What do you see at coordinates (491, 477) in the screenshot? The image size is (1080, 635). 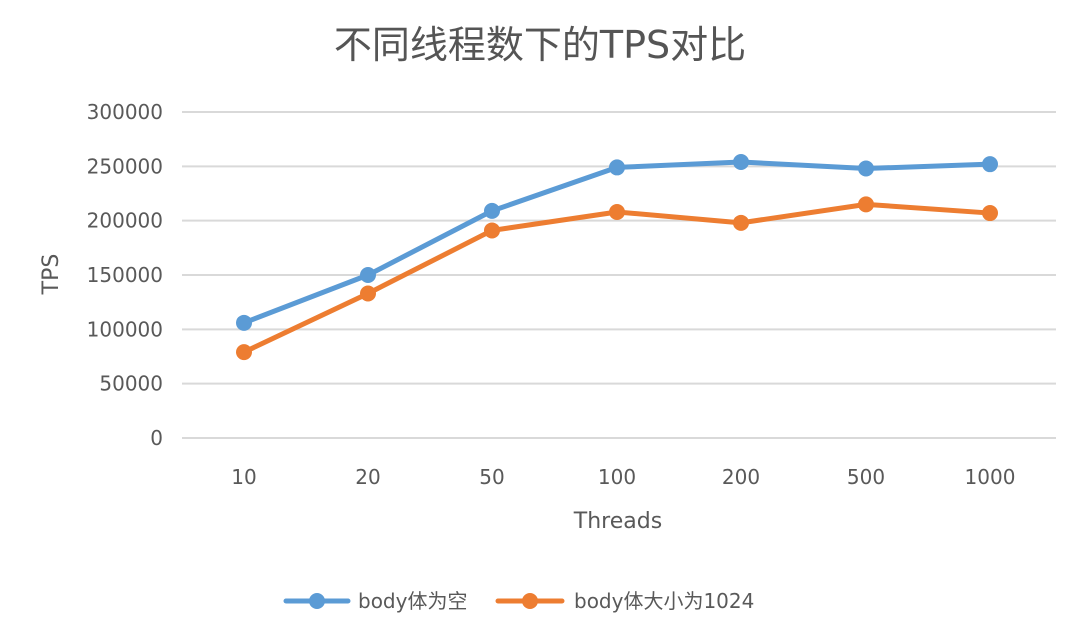 I see `x-tick-label: 50` at bounding box center [491, 477].